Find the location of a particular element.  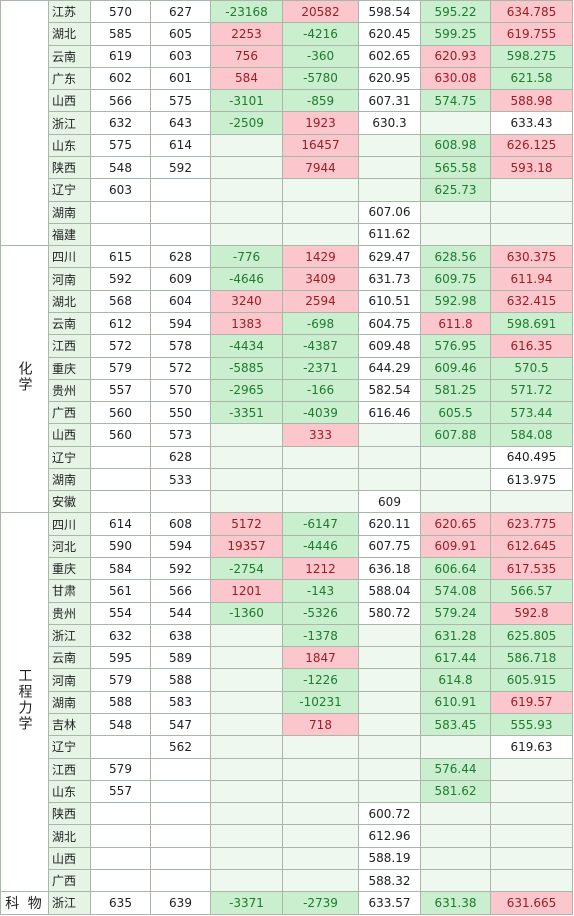

value-cell: 562 is located at coordinates (180, 747).